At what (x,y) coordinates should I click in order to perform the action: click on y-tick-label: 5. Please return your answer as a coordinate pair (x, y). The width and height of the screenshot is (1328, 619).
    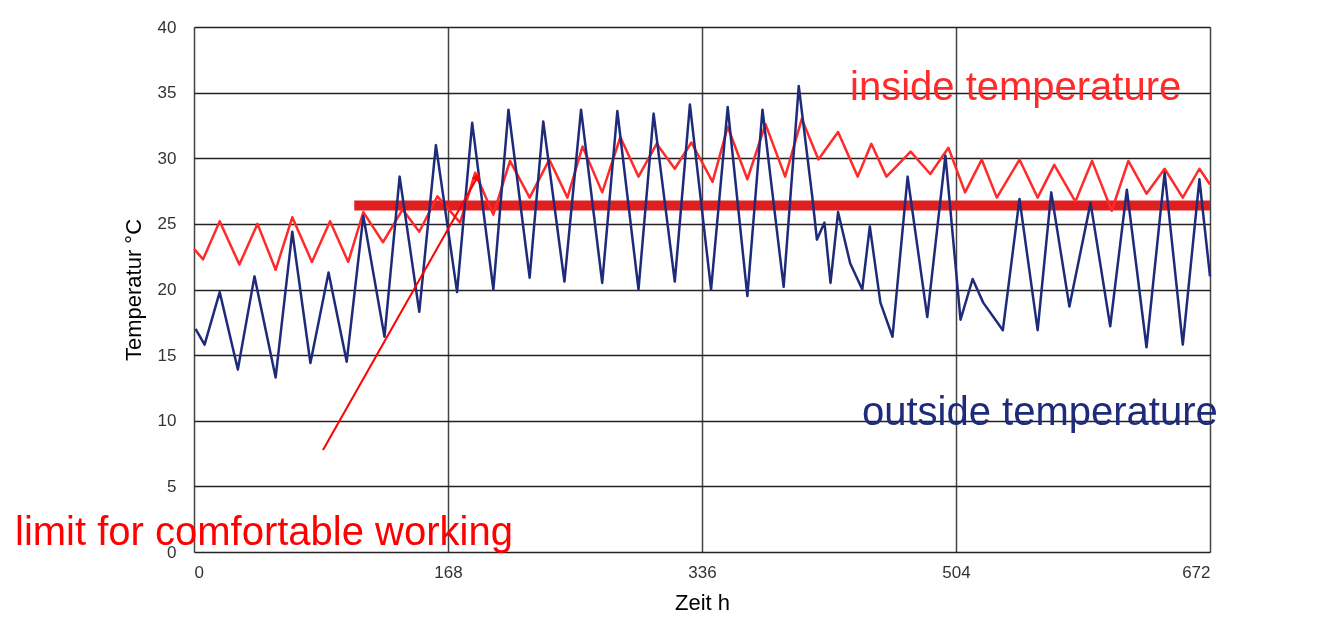
    Looking at the image, I should click on (172, 486).